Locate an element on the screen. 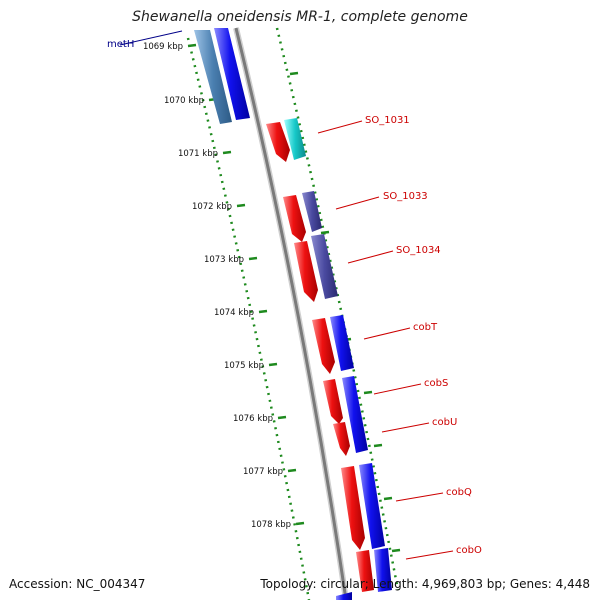  kbp-tick-label: 1073 kbp is located at coordinates (224, 260).